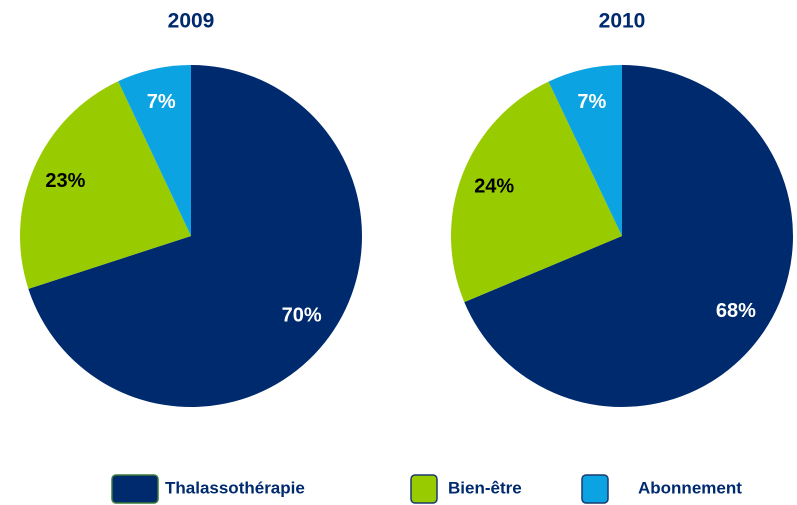 The width and height of the screenshot is (797, 505). I want to click on data-label: 23%, so click(65, 181).